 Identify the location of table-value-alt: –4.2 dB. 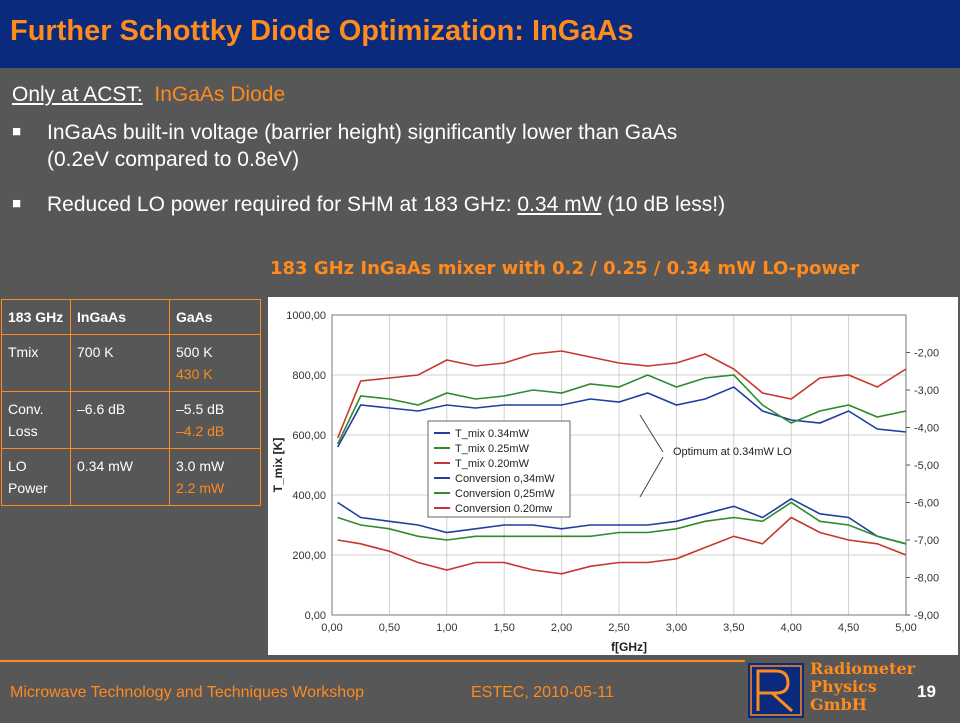
(200, 431).